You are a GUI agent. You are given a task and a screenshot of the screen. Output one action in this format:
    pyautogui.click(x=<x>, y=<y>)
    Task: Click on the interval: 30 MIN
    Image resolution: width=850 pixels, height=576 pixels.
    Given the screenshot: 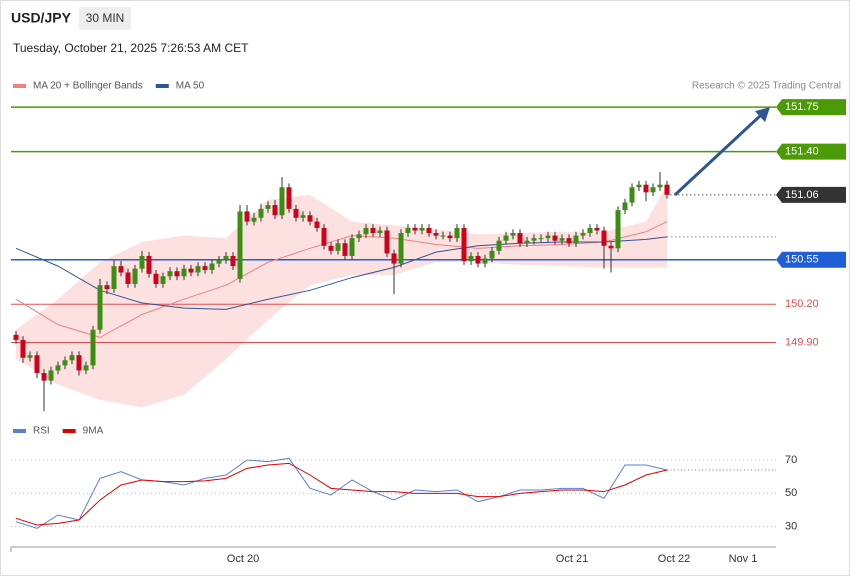 What is the action you would take?
    pyautogui.click(x=105, y=18)
    